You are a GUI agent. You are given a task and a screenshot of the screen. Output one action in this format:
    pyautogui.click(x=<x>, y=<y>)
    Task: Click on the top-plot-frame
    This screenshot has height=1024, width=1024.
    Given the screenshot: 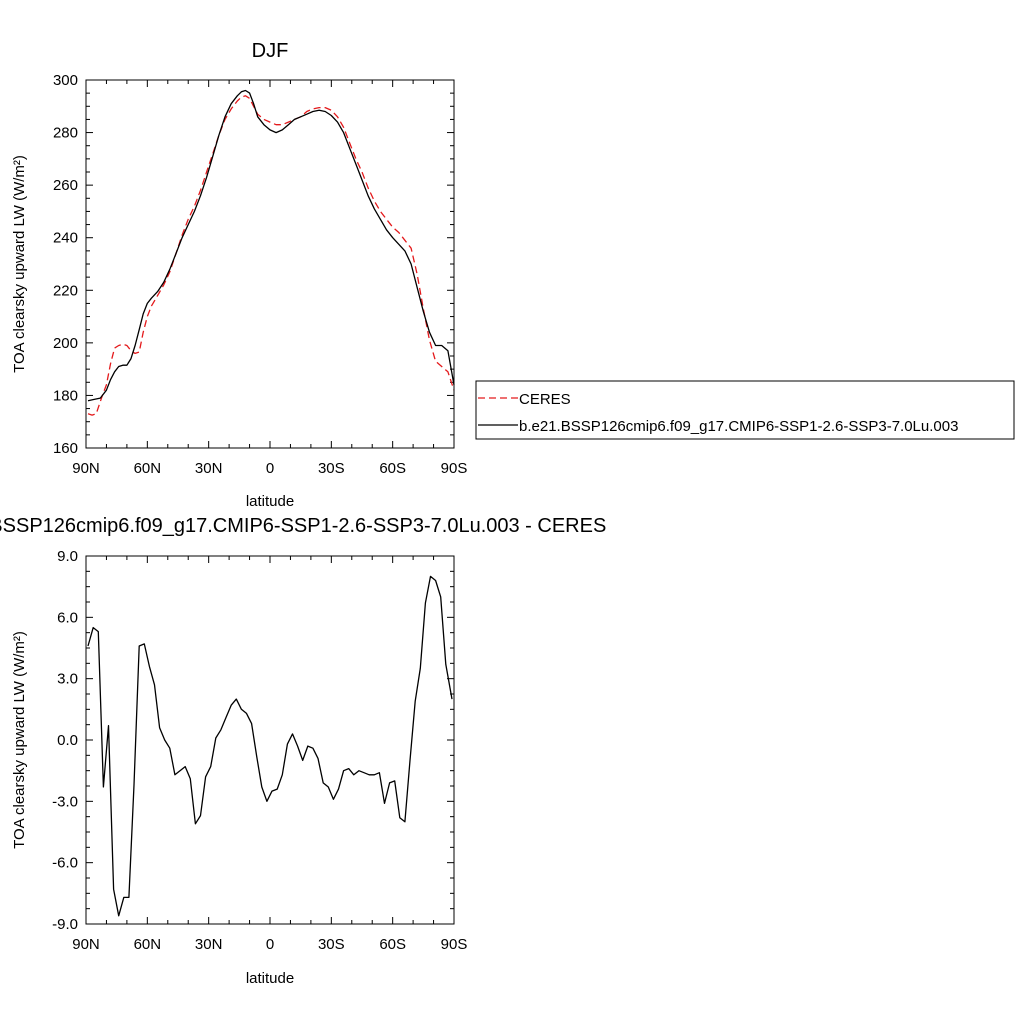 What is the action you would take?
    pyautogui.click(x=270, y=264)
    